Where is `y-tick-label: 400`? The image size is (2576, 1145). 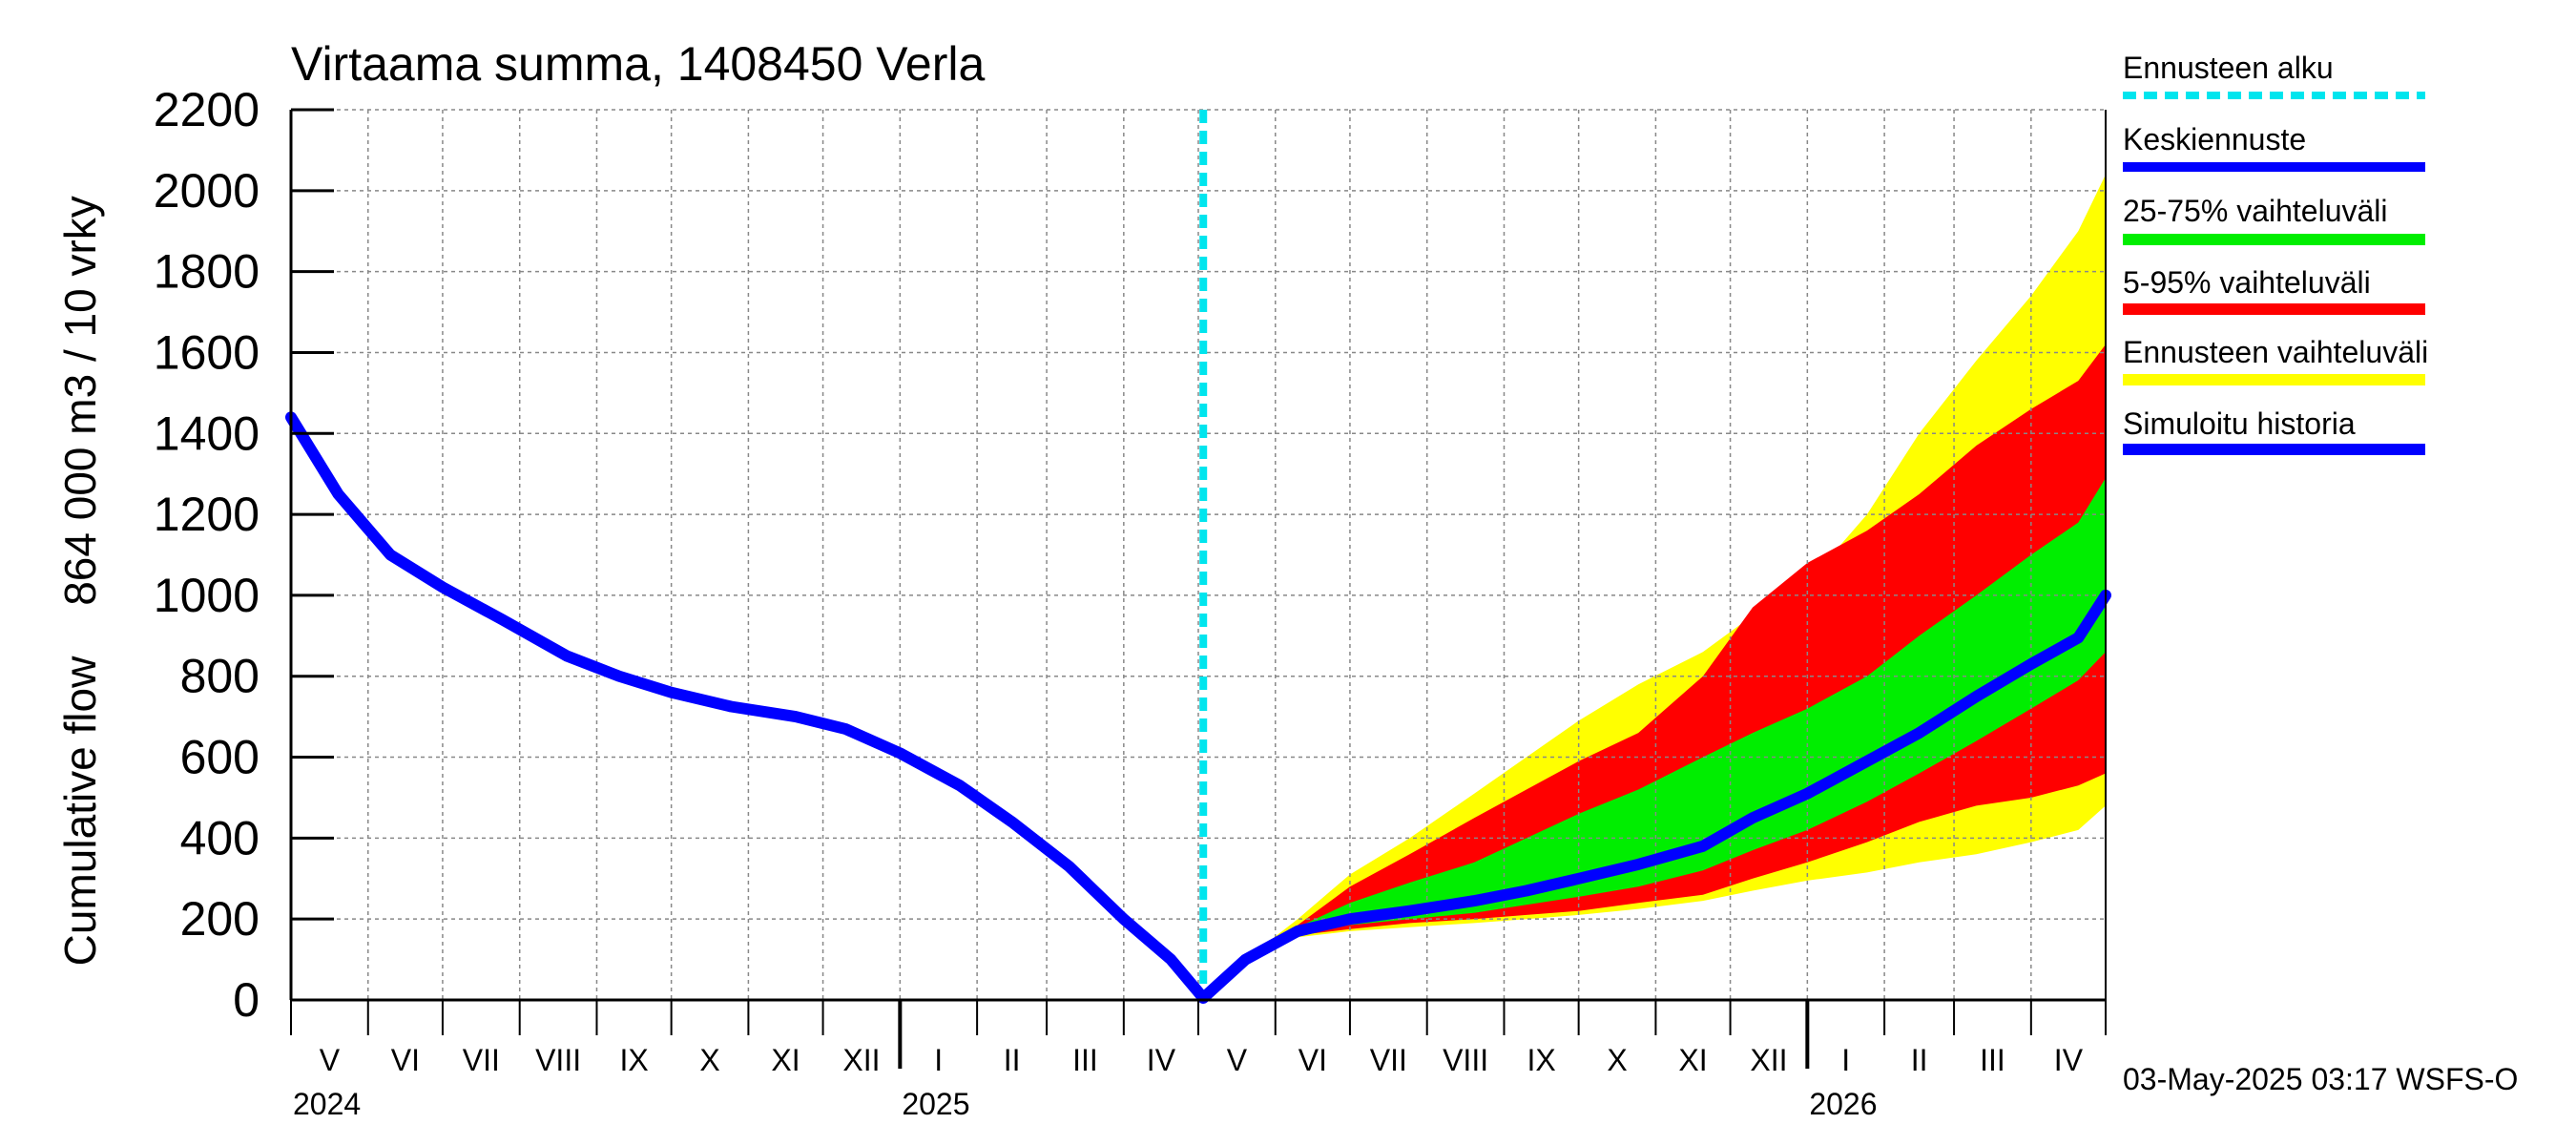 y-tick-label: 400 is located at coordinates (220, 838).